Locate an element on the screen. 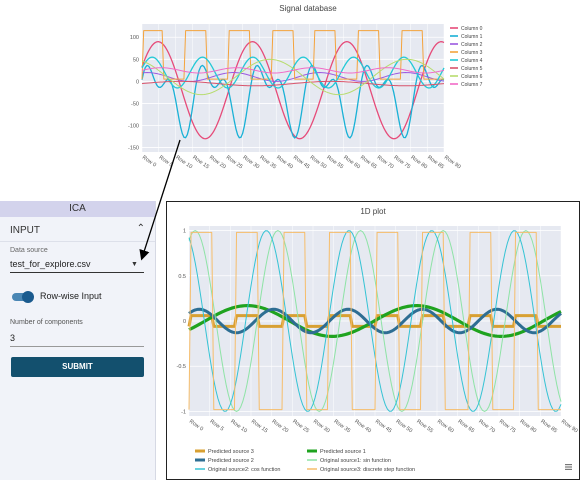 The image size is (581, 480). legend-item: Column 3 is located at coordinates (472, 53).